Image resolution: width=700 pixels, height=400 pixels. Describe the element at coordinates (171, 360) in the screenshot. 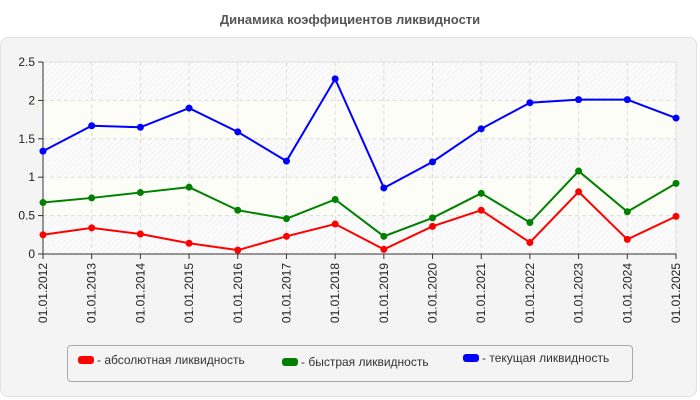

I see `legend-label: - абсолютная ликвидность` at that location.